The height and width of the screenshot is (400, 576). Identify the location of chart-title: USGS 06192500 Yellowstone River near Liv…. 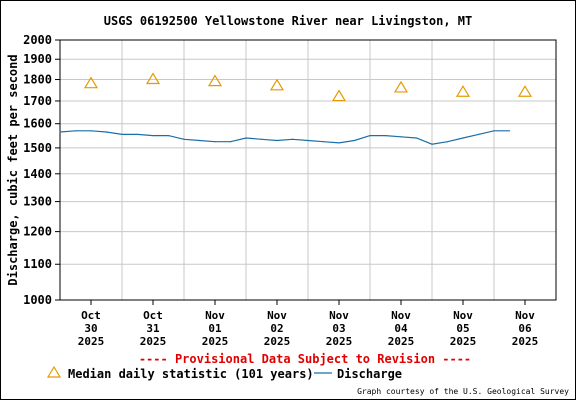
(288, 21).